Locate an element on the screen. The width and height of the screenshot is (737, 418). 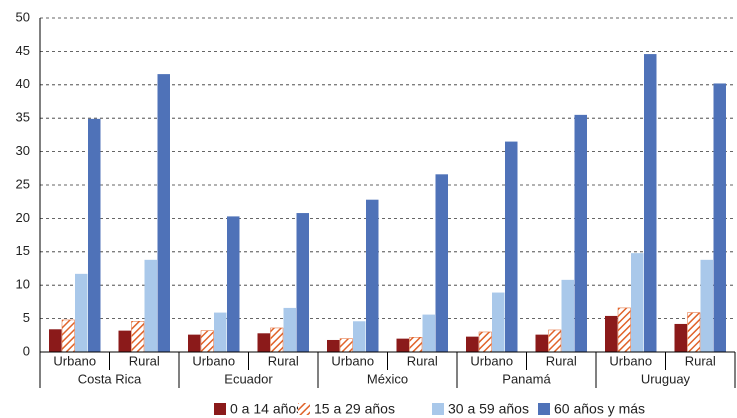
group-label: Panamá is located at coordinates (526, 378).